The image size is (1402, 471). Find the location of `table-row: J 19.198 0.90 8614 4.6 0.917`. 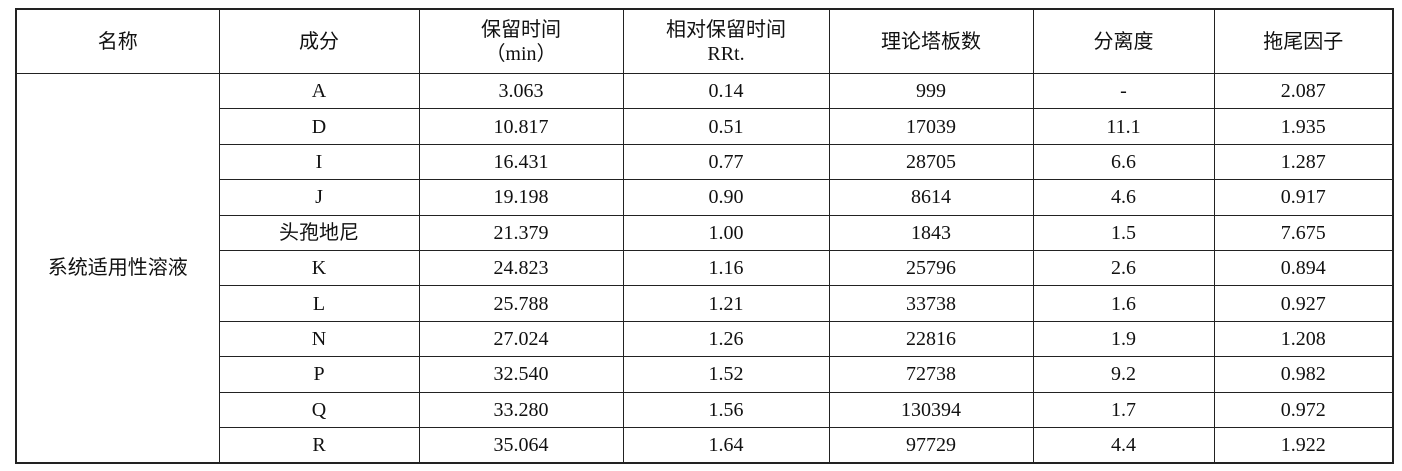

table-row: J 19.198 0.90 8614 4.6 0.917 is located at coordinates (705, 197).